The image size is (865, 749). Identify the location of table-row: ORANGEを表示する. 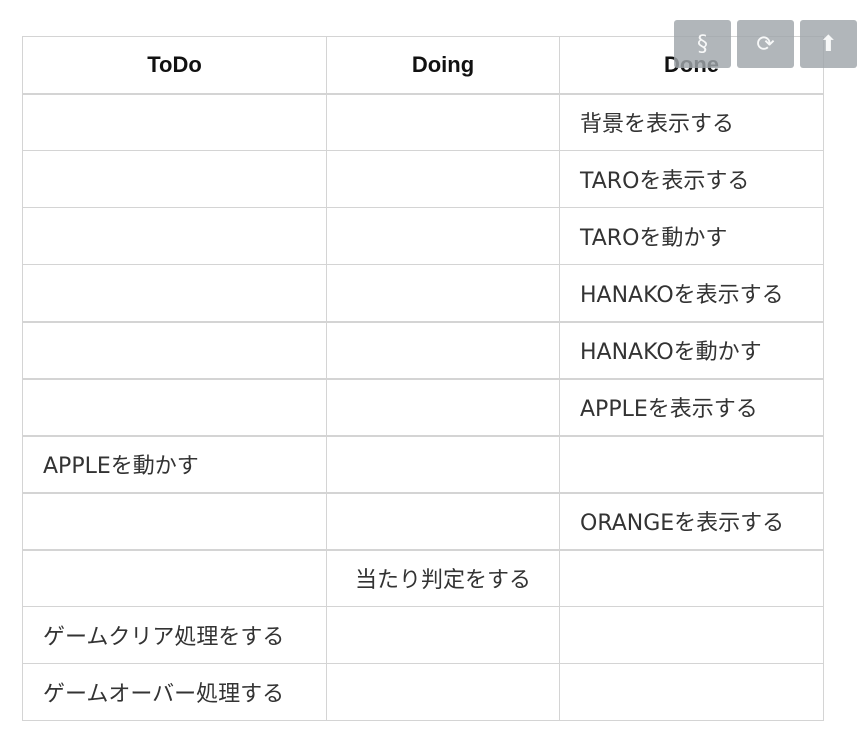
(423, 521).